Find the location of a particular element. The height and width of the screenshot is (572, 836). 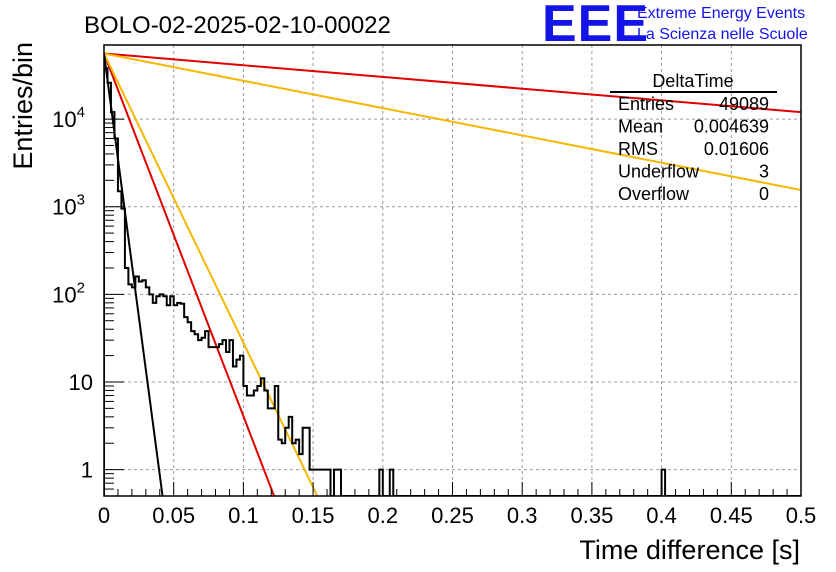

stats-row-label: Mean is located at coordinates (640, 127).